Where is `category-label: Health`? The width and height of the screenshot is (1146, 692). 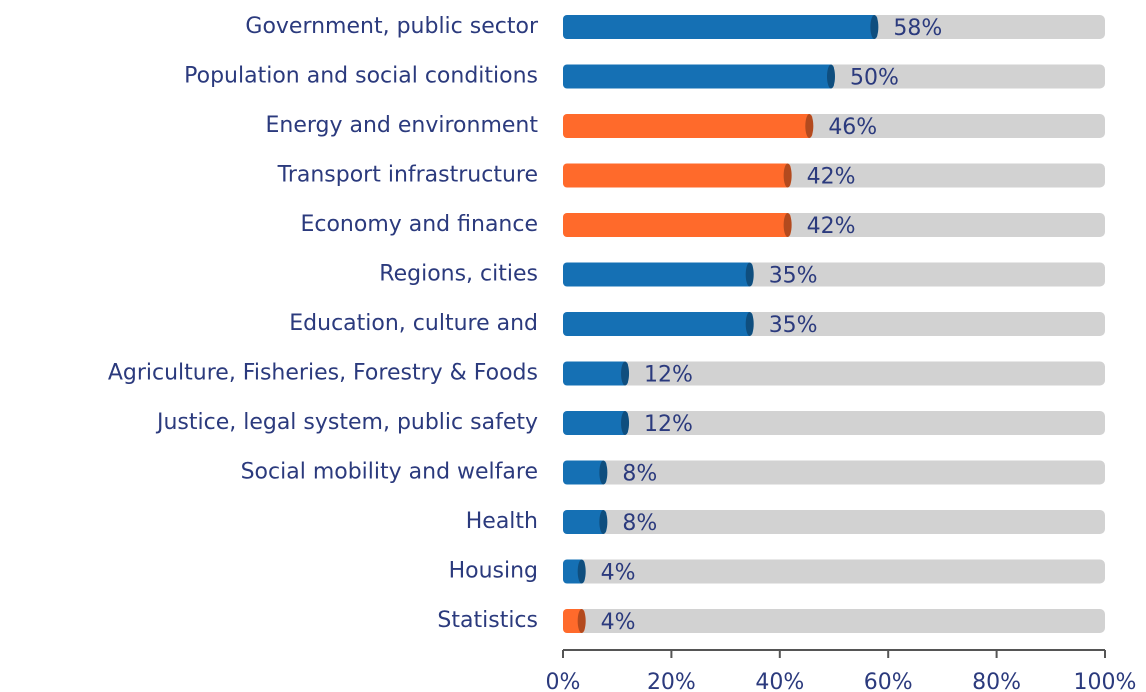 category-label: Health is located at coordinates (502, 521).